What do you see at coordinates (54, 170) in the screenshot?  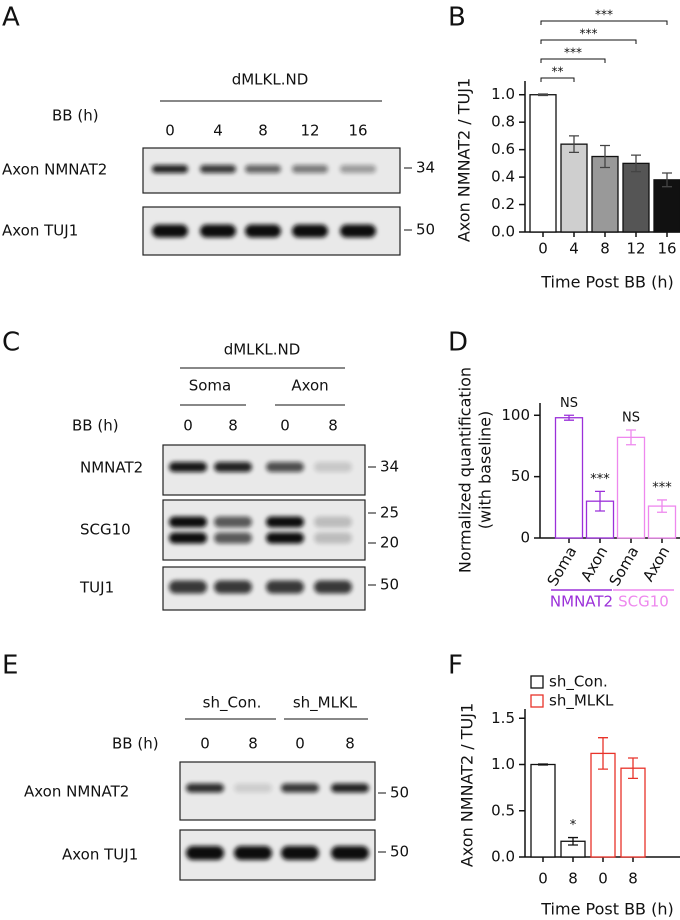 I see `row-label: Axon NMNAT2` at bounding box center [54, 170].